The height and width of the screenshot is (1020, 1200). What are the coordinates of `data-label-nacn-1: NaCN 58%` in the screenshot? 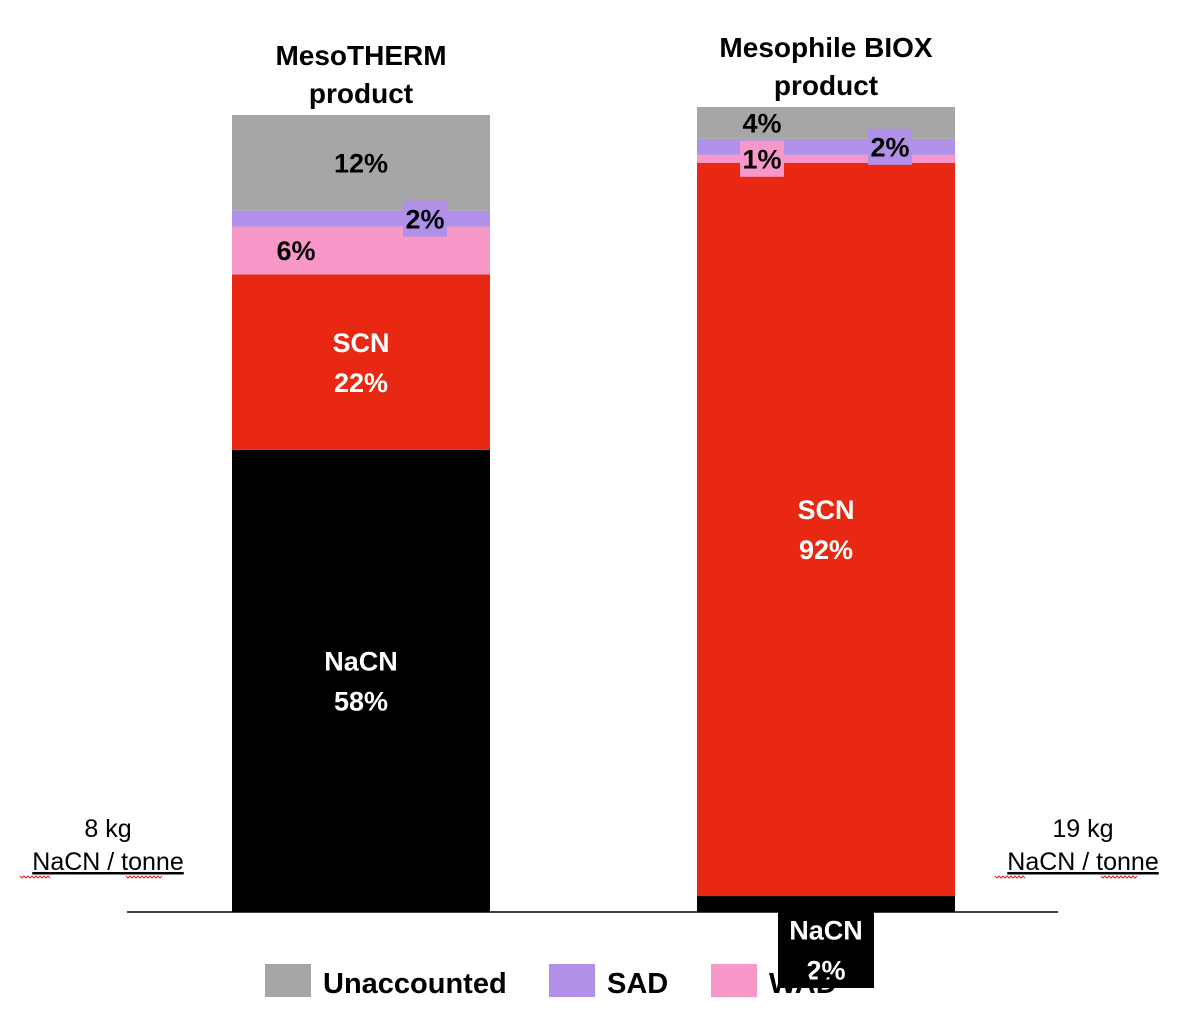 It's located at (361, 682).